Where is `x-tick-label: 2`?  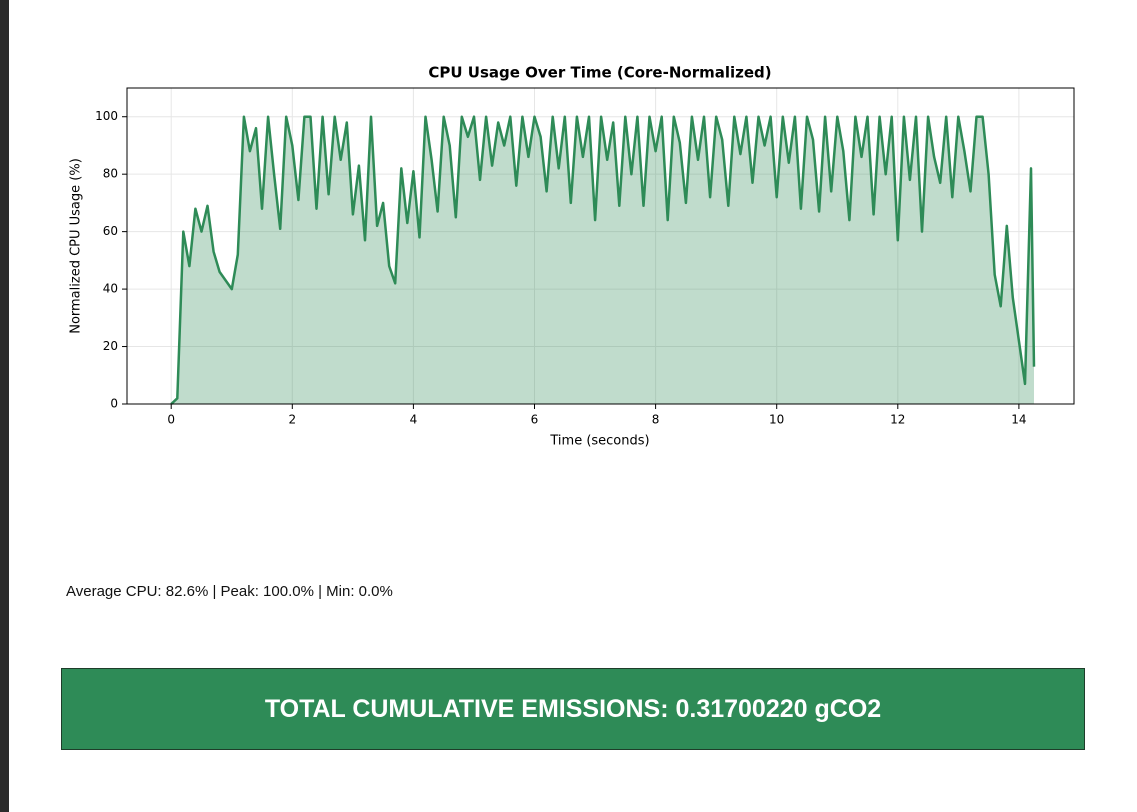
x-tick-label: 2 is located at coordinates (292, 420).